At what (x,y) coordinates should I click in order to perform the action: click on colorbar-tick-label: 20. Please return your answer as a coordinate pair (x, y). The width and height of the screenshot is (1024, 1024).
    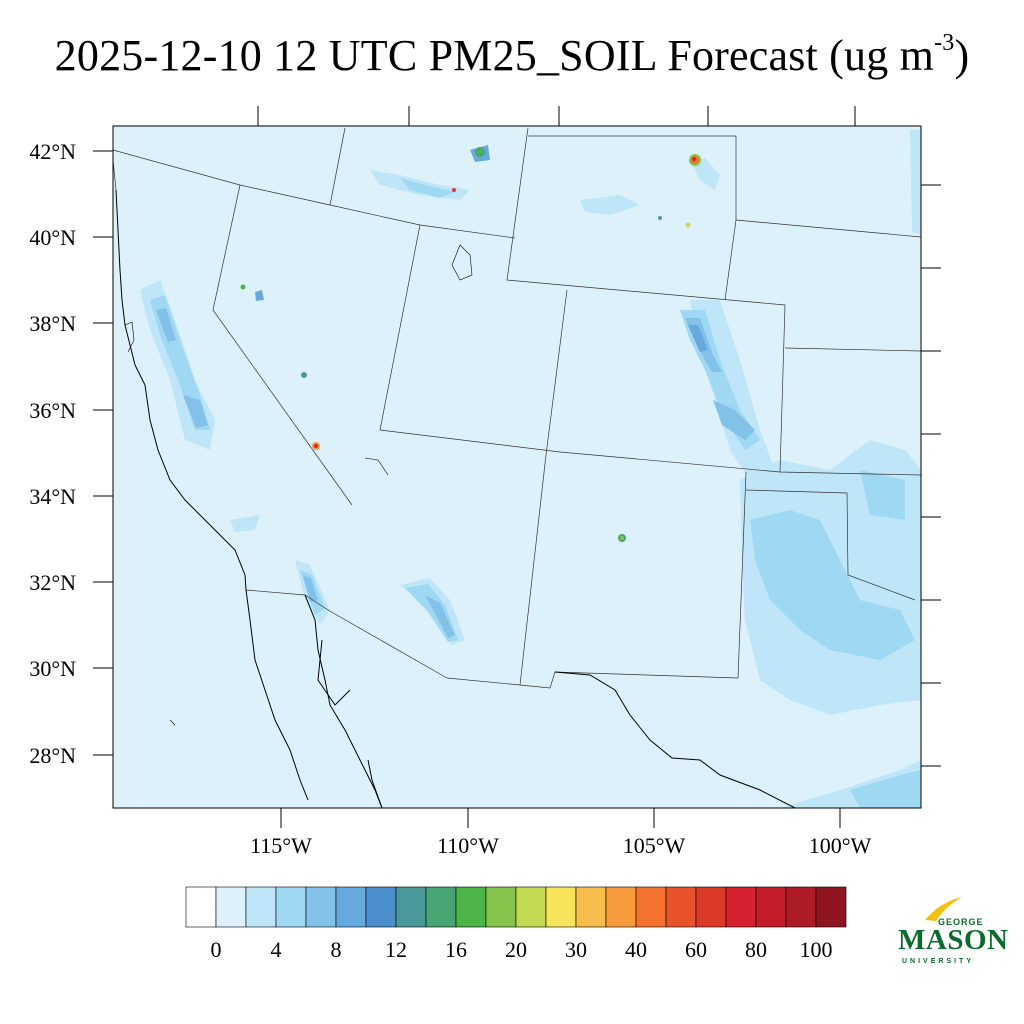
    Looking at the image, I should click on (516, 949).